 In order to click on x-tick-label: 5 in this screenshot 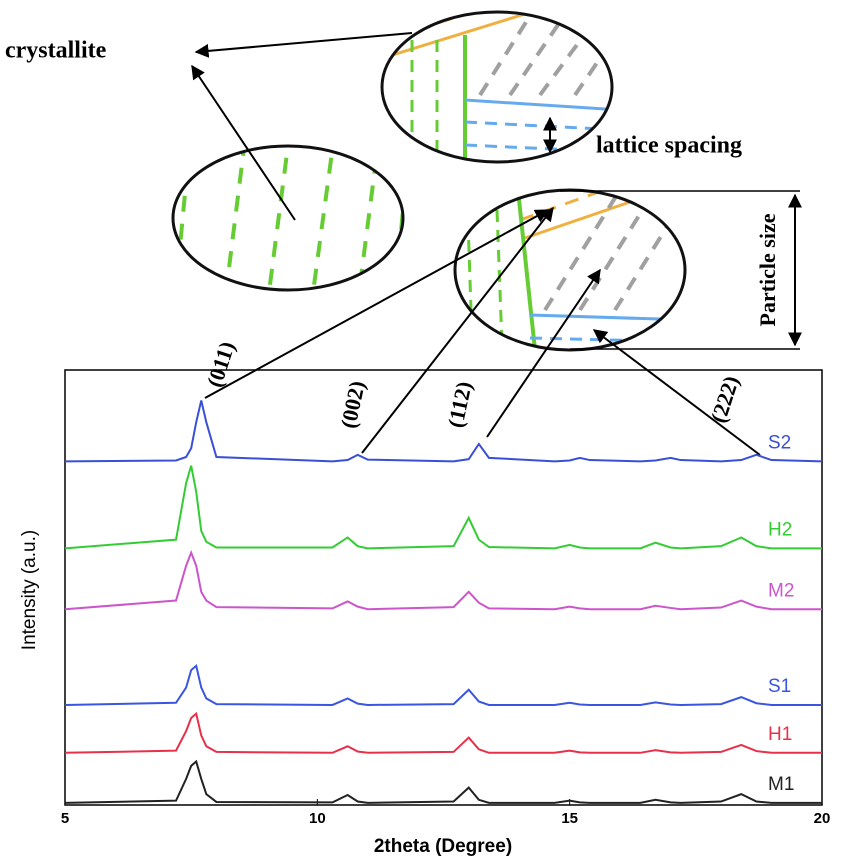, I will do `click(65, 818)`.